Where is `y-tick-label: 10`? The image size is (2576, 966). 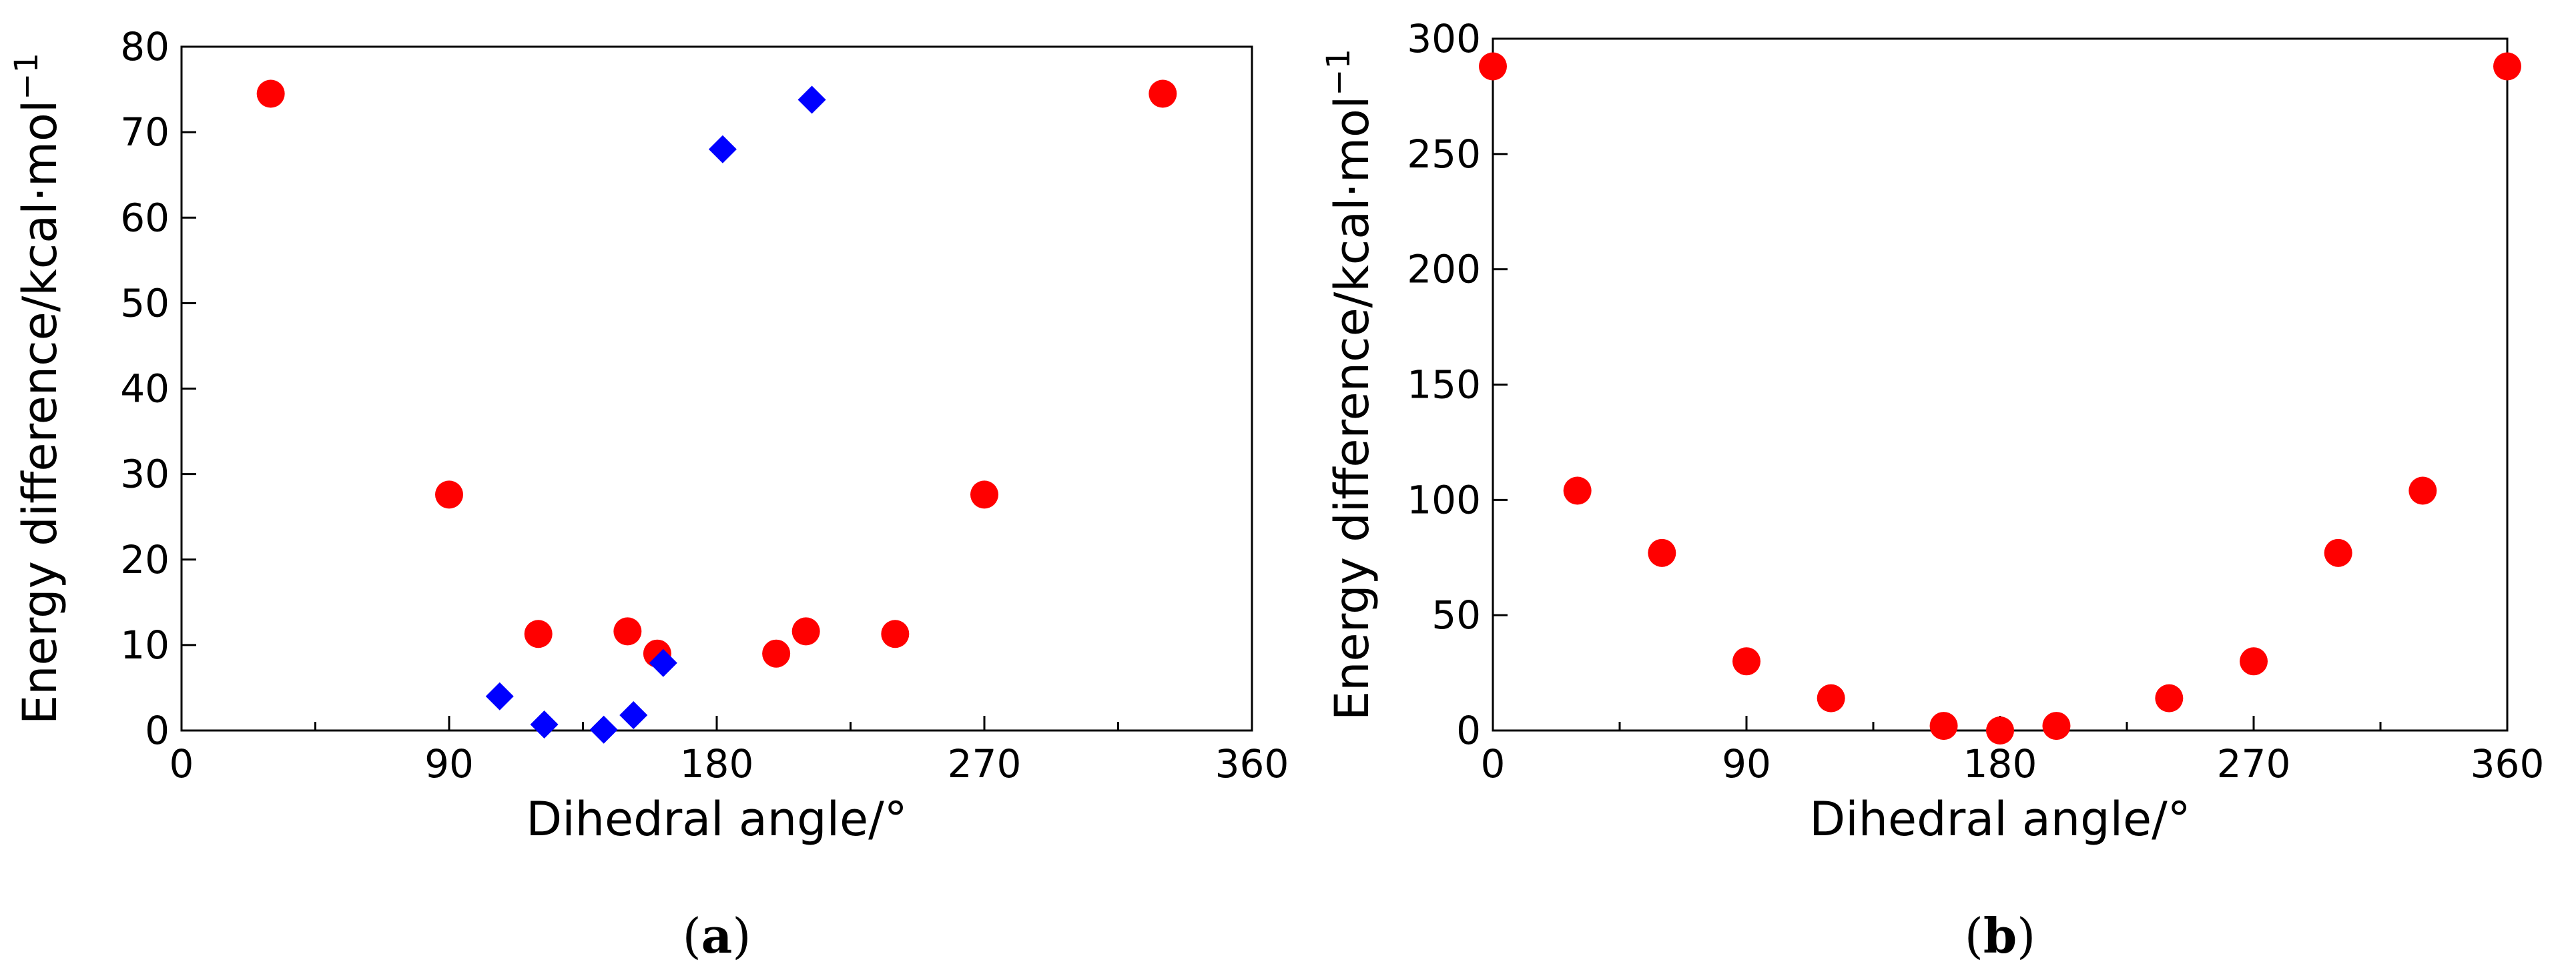
y-tick-label: 10 is located at coordinates (145, 645).